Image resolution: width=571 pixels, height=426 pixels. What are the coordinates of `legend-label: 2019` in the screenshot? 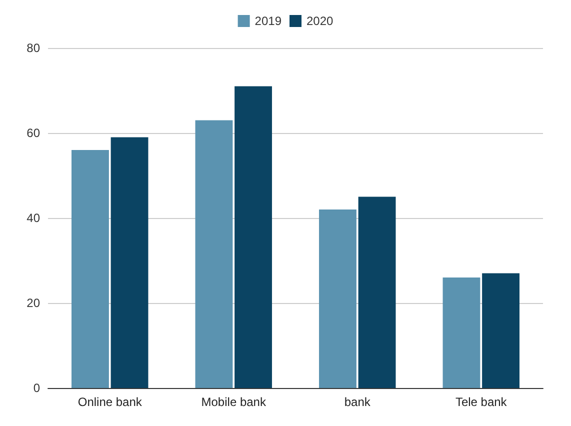 It's located at (268, 21).